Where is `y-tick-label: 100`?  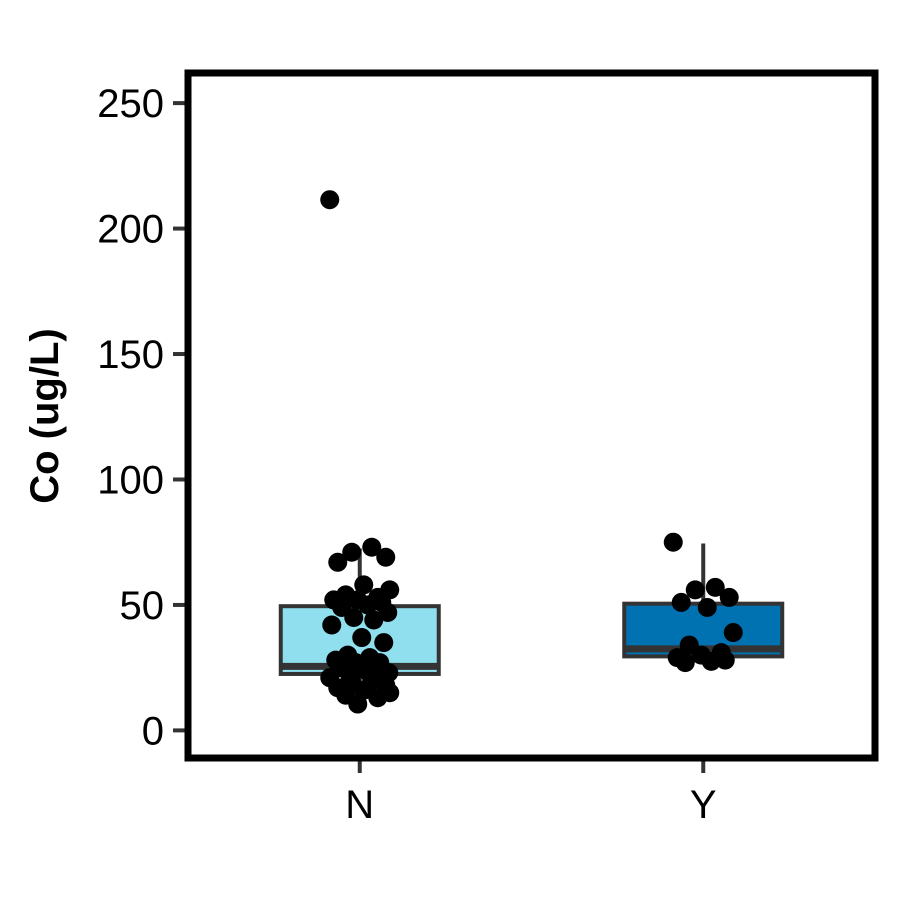
y-tick-label: 100 is located at coordinates (130, 480).